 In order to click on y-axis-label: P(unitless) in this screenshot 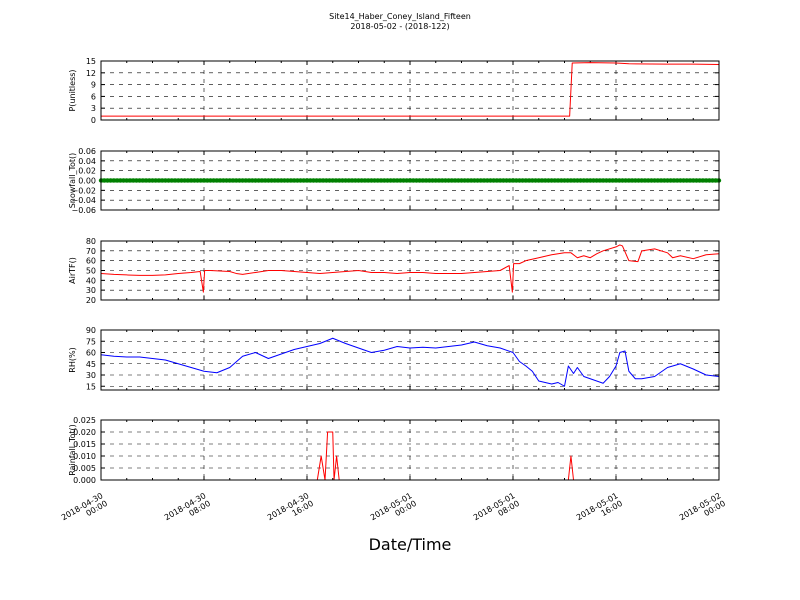, I will do `click(72, 90)`.